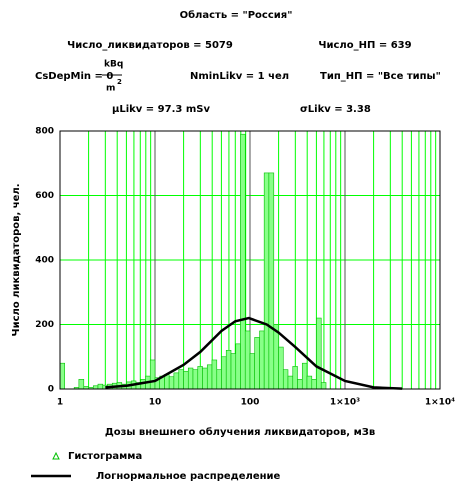 This screenshot has height=498, width=472. Describe the element at coordinates (239, 76) in the screenshot. I see `annotation: NminLikv = 1 чел` at that location.